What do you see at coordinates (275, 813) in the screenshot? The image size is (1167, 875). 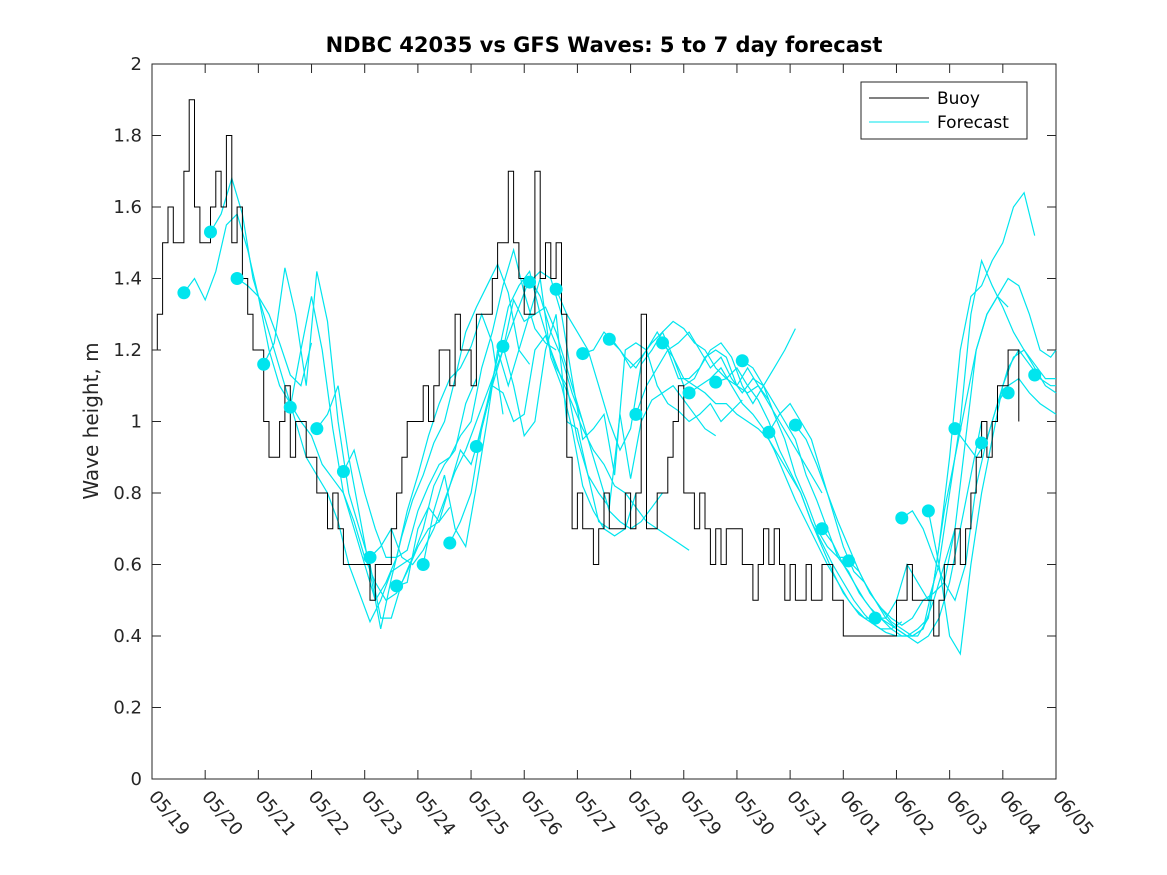 I see `x-tick-label: 05/21` at bounding box center [275, 813].